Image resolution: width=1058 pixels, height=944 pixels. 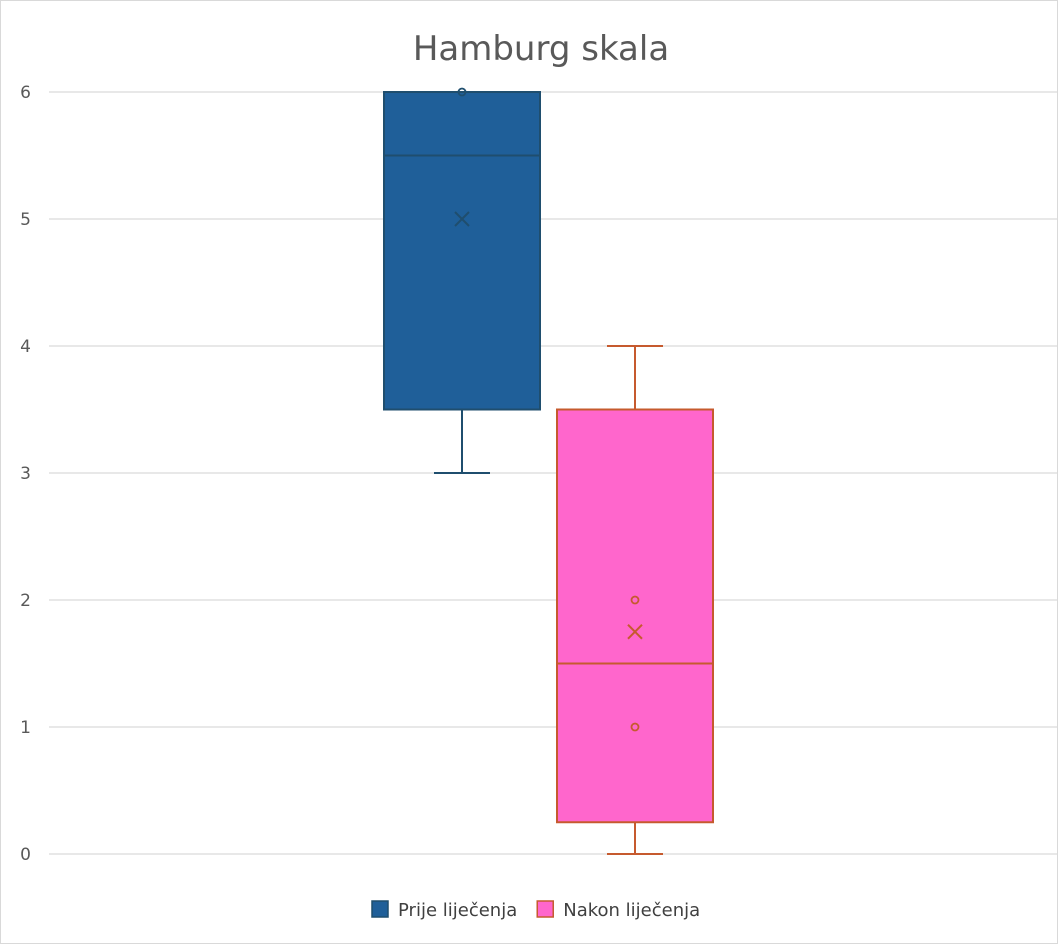 I want to click on chart-title: Hamburg skala, so click(x=541, y=49).